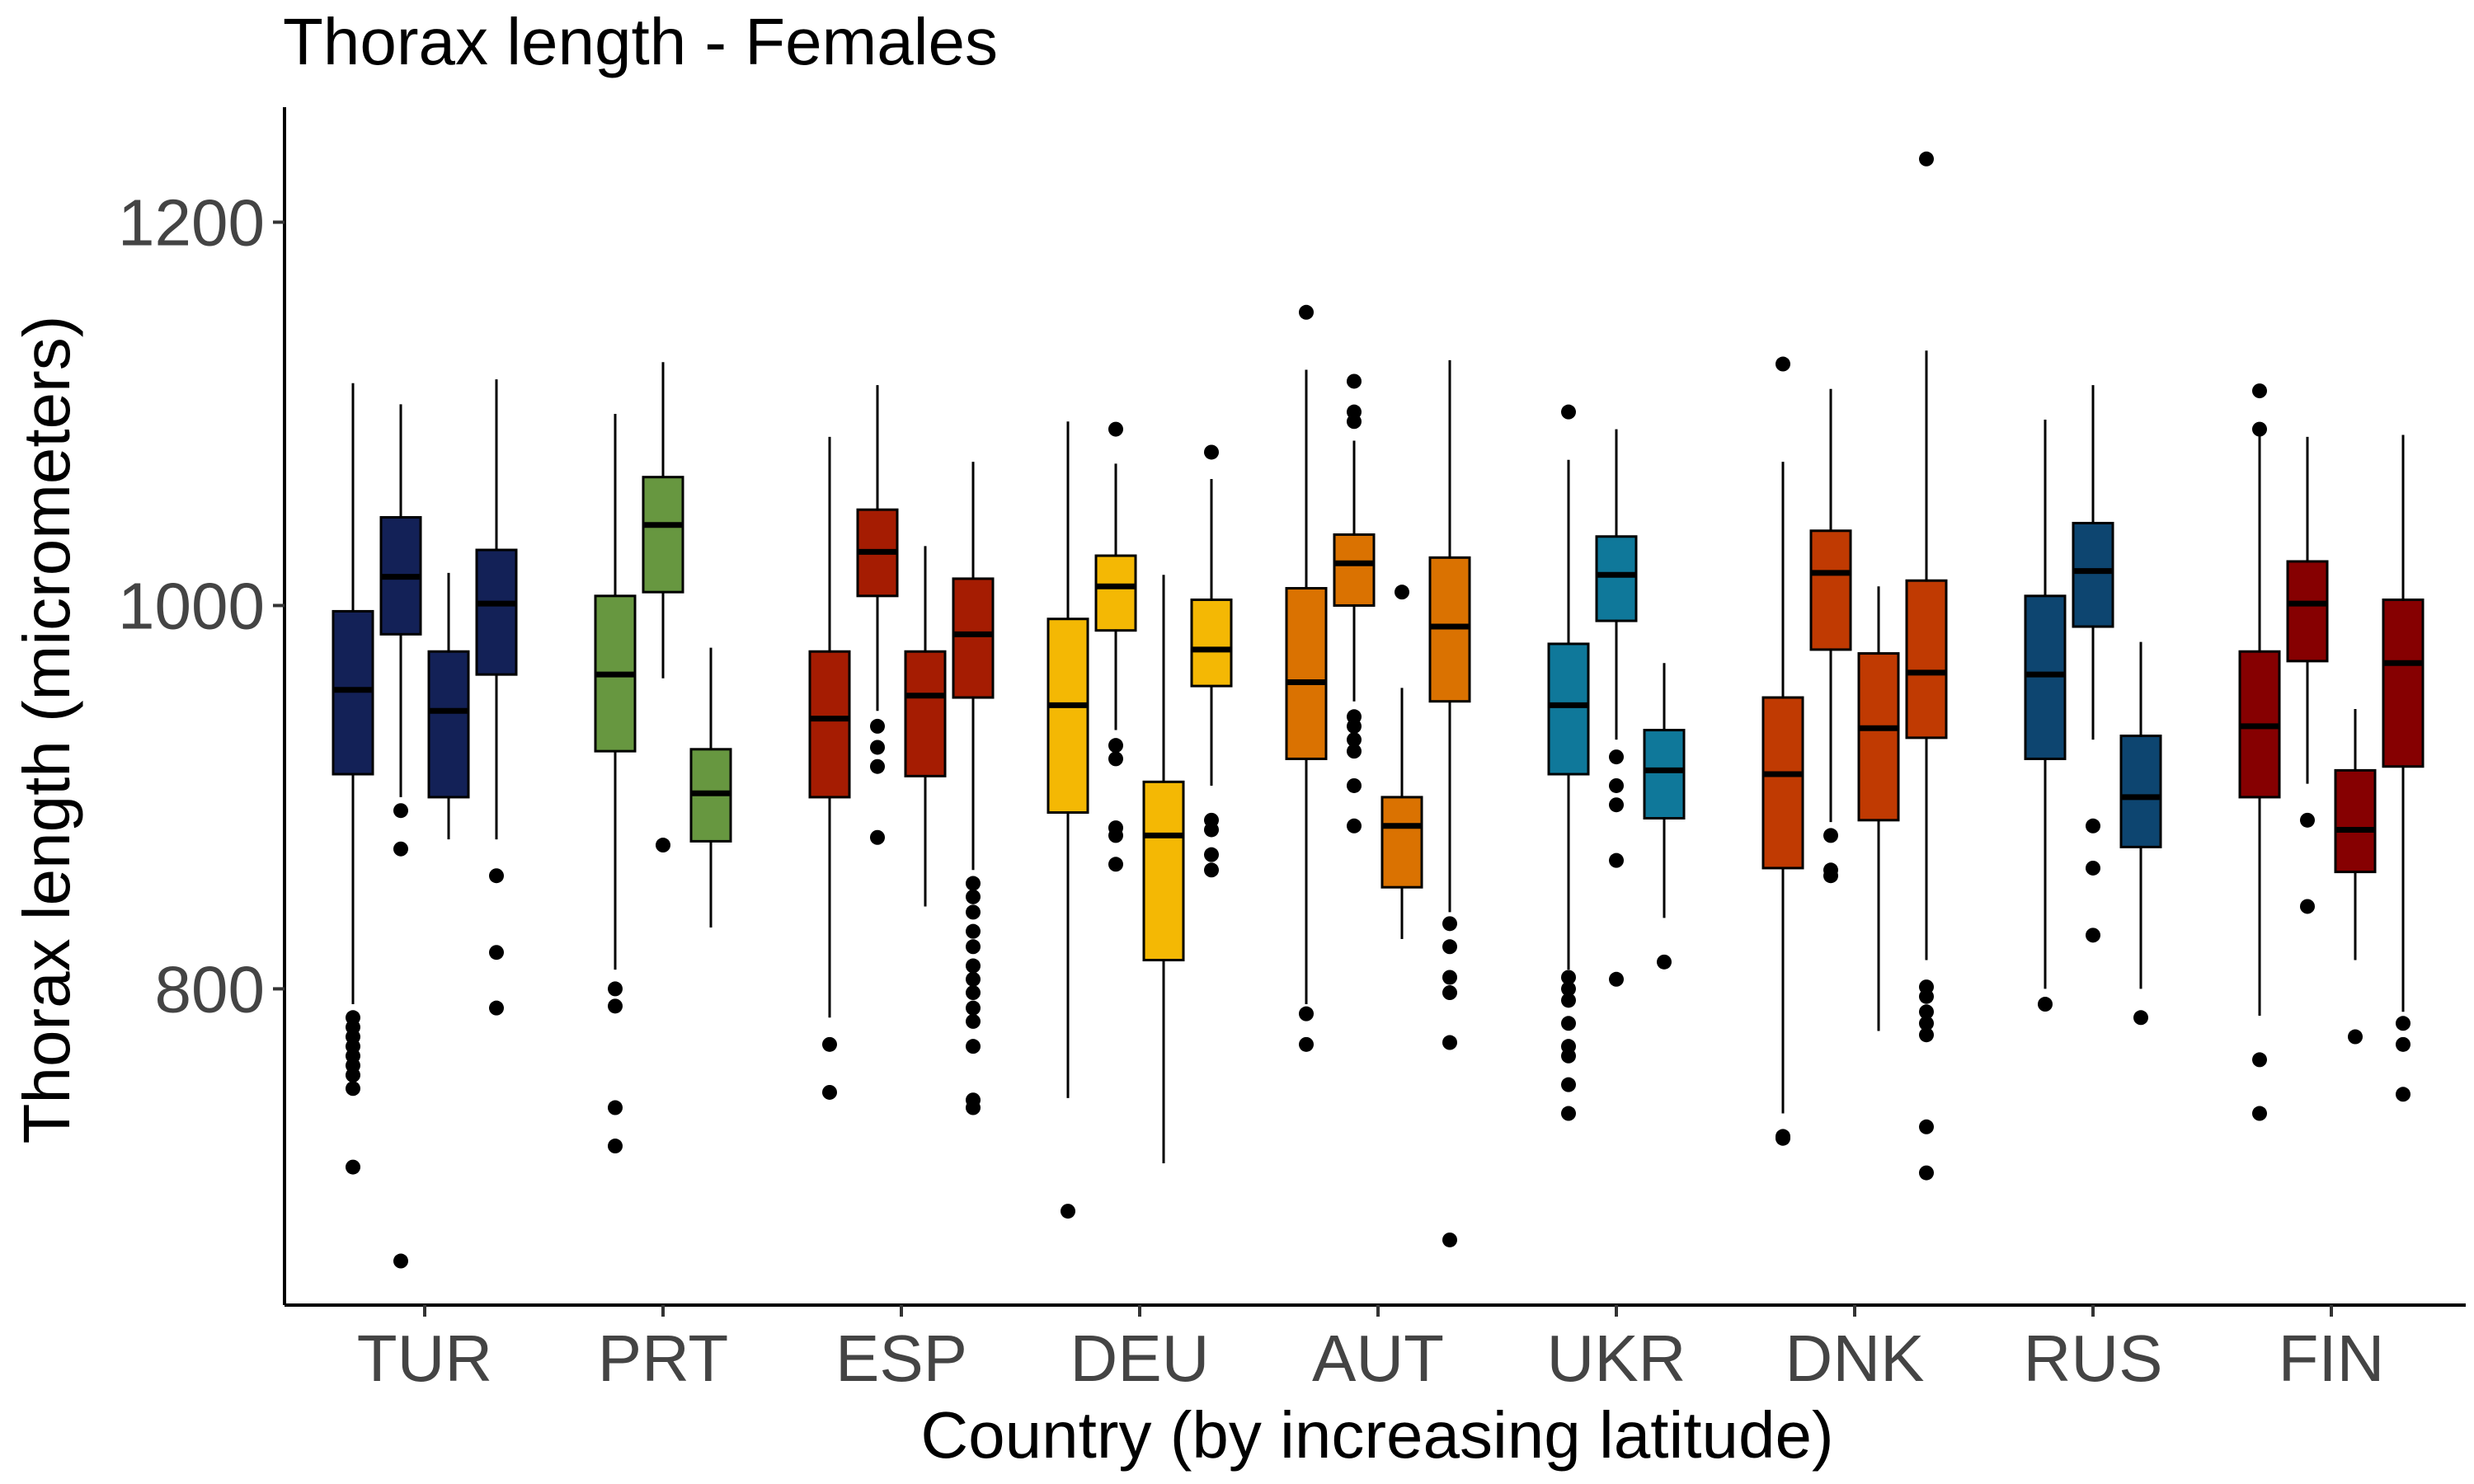 This screenshot has width=2474, height=1484. I want to click on x-tick-label: RUS, so click(2093, 1358).